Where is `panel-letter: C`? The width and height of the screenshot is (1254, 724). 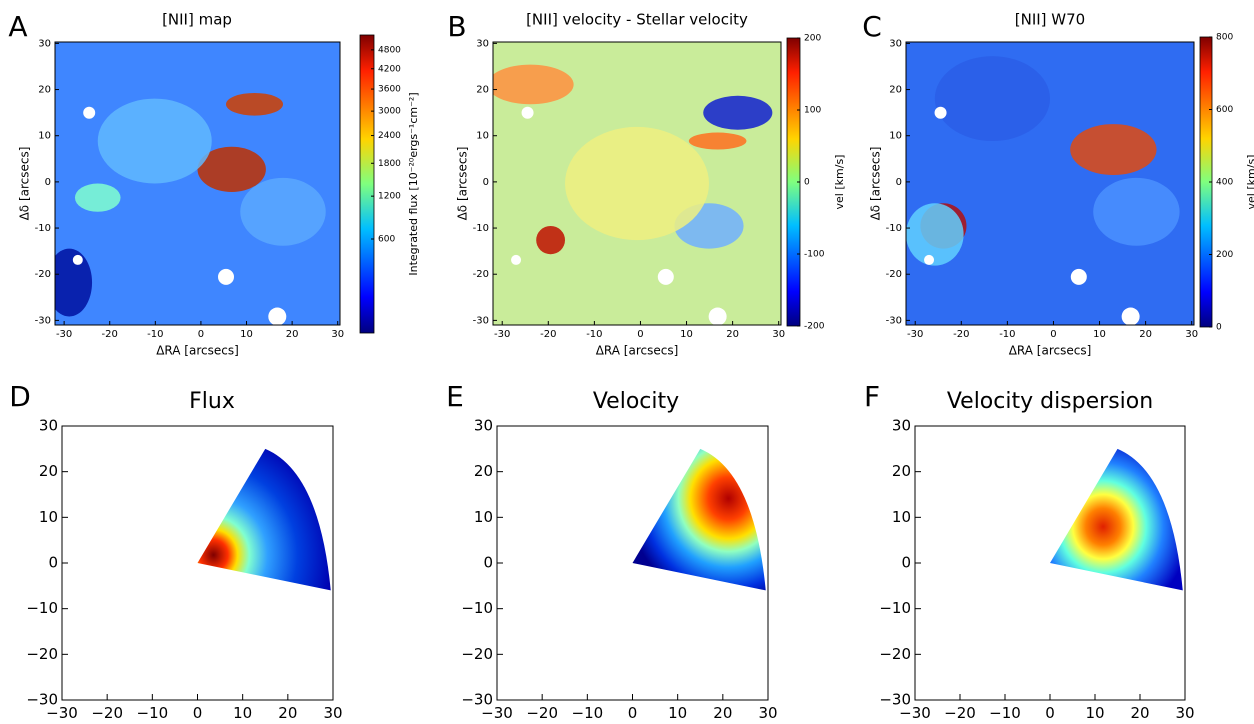 panel-letter: C is located at coordinates (872, 26).